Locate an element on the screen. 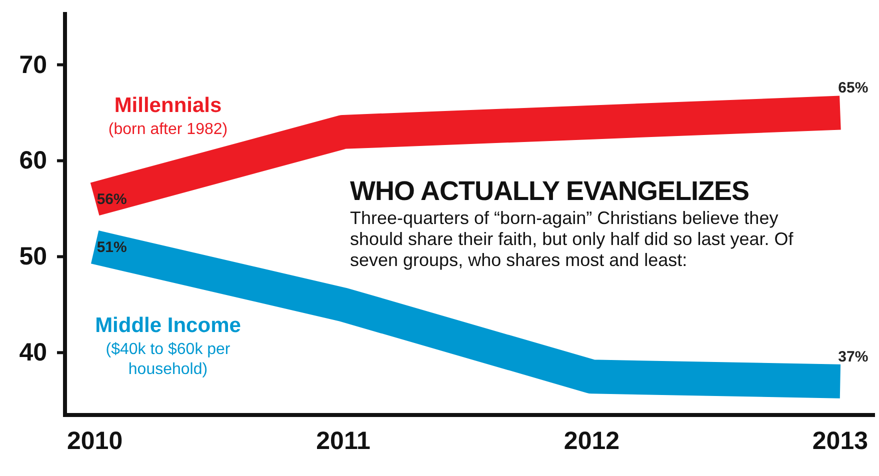 This screenshot has width=879, height=476. y-tick-label: 50 is located at coordinates (33, 256).